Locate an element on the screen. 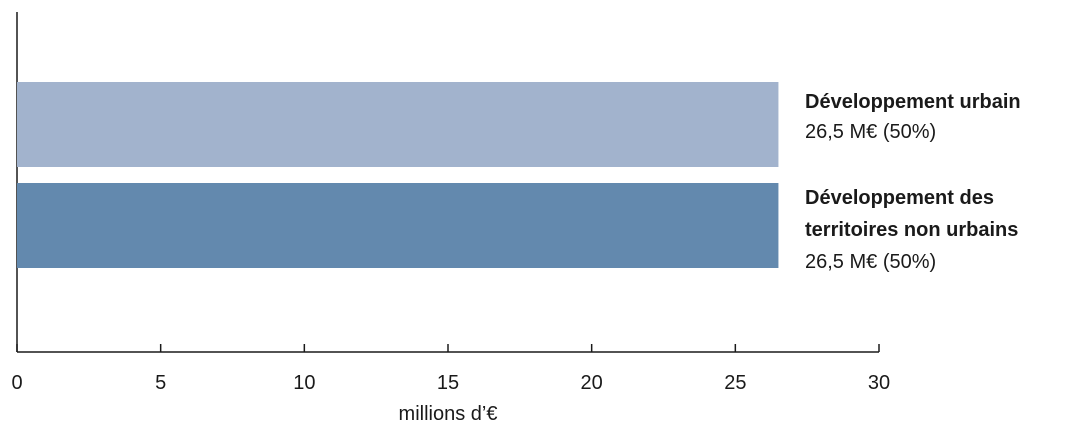  bar-2-category-label-line-1: Développement des is located at coordinates (899, 198).